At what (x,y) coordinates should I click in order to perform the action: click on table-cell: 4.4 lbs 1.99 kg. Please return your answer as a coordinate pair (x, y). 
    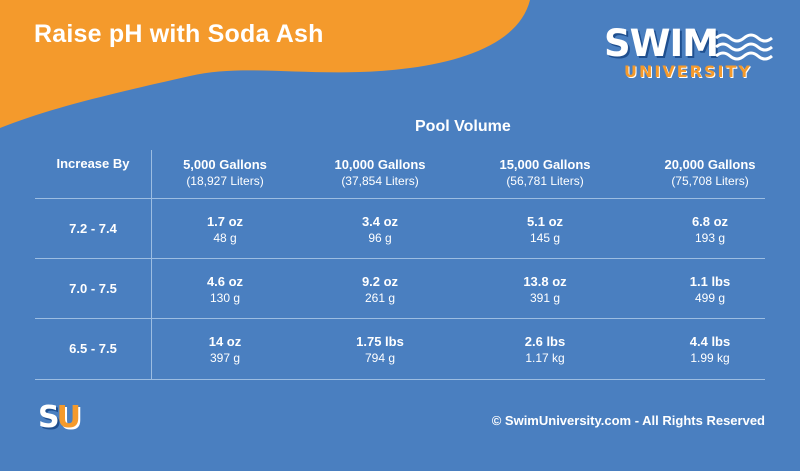
    Looking at the image, I should click on (710, 350).